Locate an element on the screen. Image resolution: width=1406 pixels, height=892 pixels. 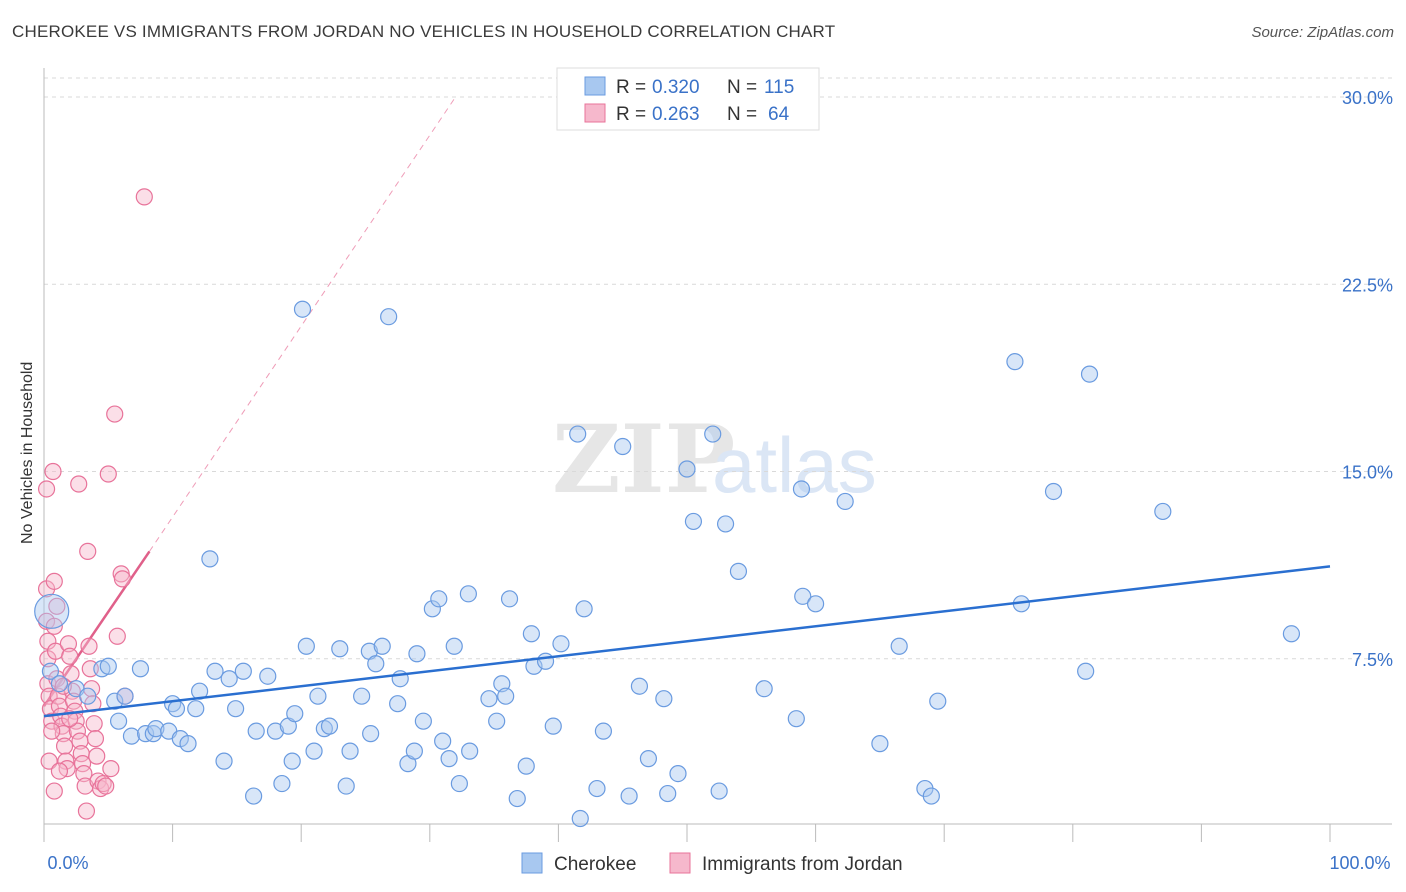
legend-bottom-jordan-swatch is located at coordinates (680, 863).